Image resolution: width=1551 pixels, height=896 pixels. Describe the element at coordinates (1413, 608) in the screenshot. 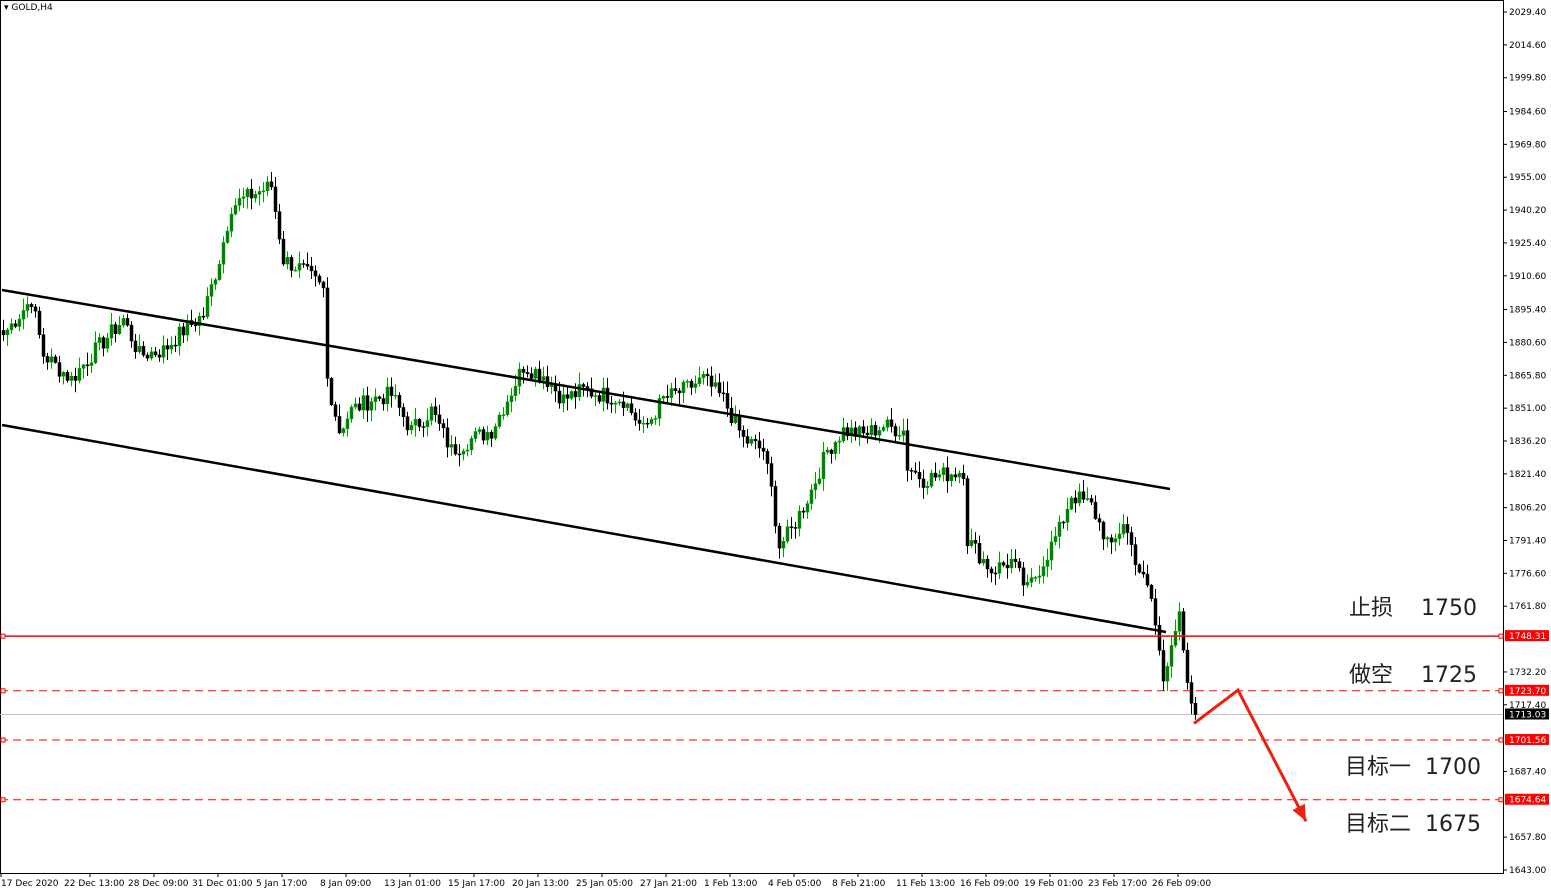

I see `annotation-stop-loss: 止损 1750` at that location.